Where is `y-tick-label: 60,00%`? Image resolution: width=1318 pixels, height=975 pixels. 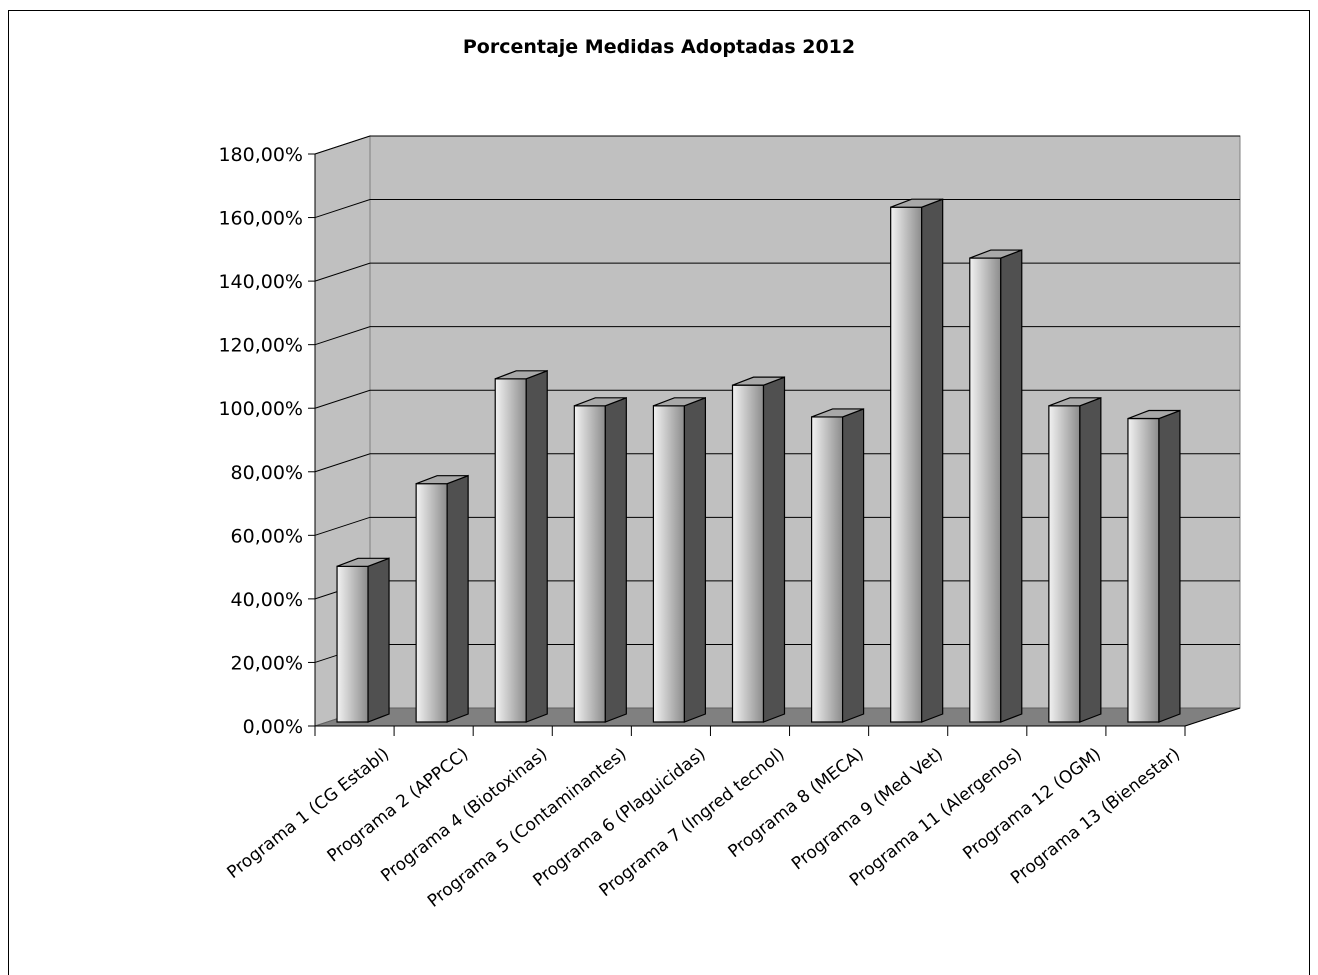 y-tick-label: 60,00% is located at coordinates (267, 536).